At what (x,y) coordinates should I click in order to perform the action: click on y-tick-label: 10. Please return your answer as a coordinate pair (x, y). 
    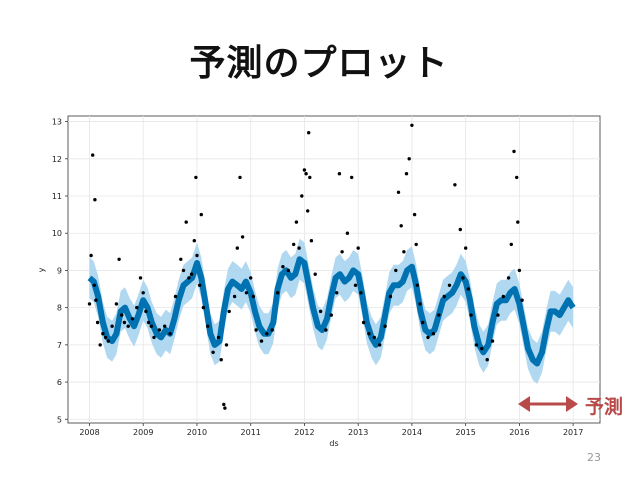
    Looking at the image, I should click on (57, 233).